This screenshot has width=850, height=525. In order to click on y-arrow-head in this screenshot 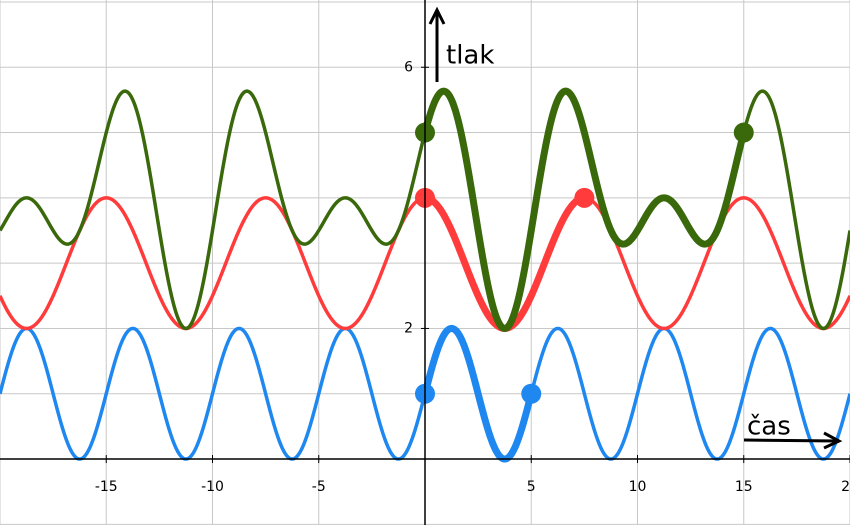, I will do `click(437, 15)`.